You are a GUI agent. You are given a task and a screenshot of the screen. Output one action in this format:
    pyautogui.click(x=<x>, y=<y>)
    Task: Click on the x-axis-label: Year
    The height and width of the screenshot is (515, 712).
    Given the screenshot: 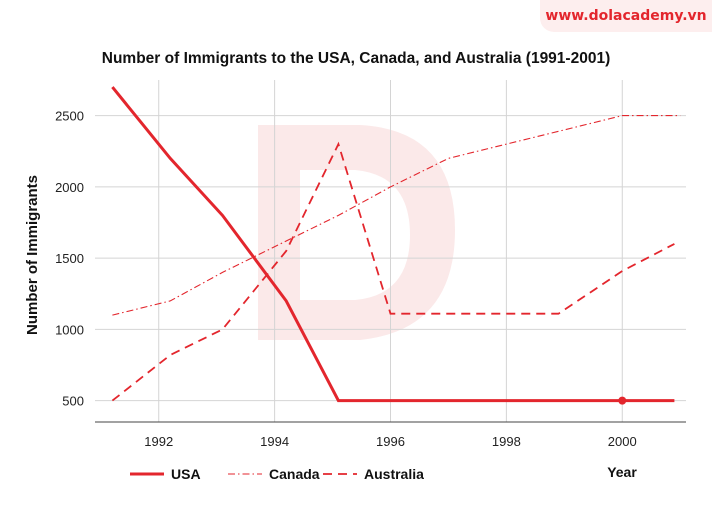 What is the action you would take?
    pyautogui.click(x=622, y=472)
    